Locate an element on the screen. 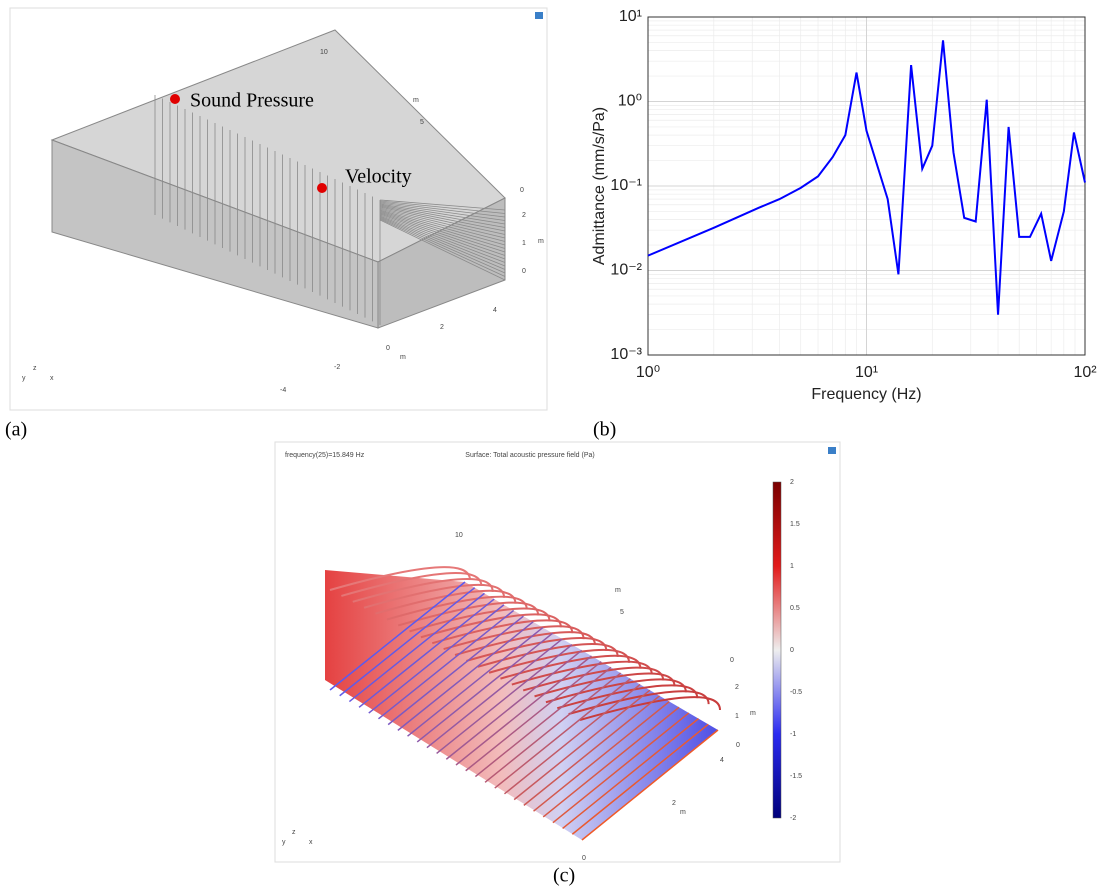  x-tick-label: 10⁰ is located at coordinates (648, 372).